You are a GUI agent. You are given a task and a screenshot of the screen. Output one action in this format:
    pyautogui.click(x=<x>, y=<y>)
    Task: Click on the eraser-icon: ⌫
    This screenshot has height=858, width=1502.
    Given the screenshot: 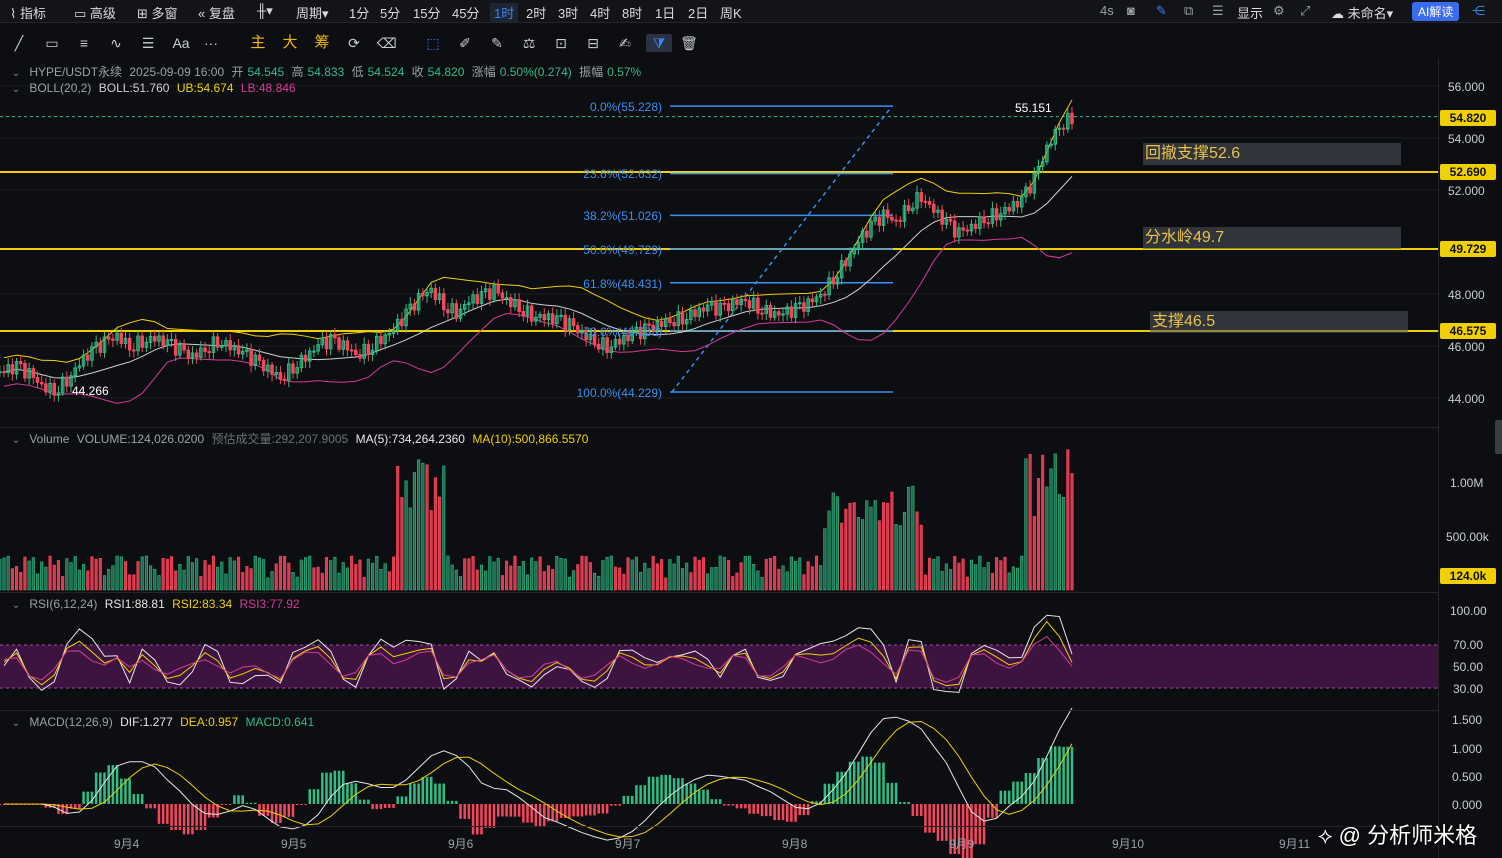 What is the action you would take?
    pyautogui.click(x=387, y=43)
    